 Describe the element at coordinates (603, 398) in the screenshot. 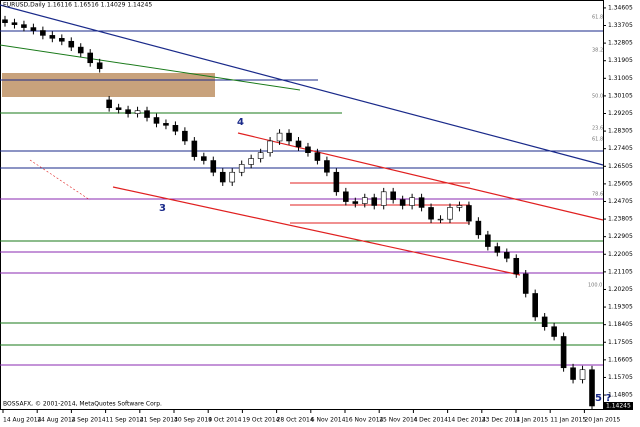

I see `wave-label: 5 ?` at that location.